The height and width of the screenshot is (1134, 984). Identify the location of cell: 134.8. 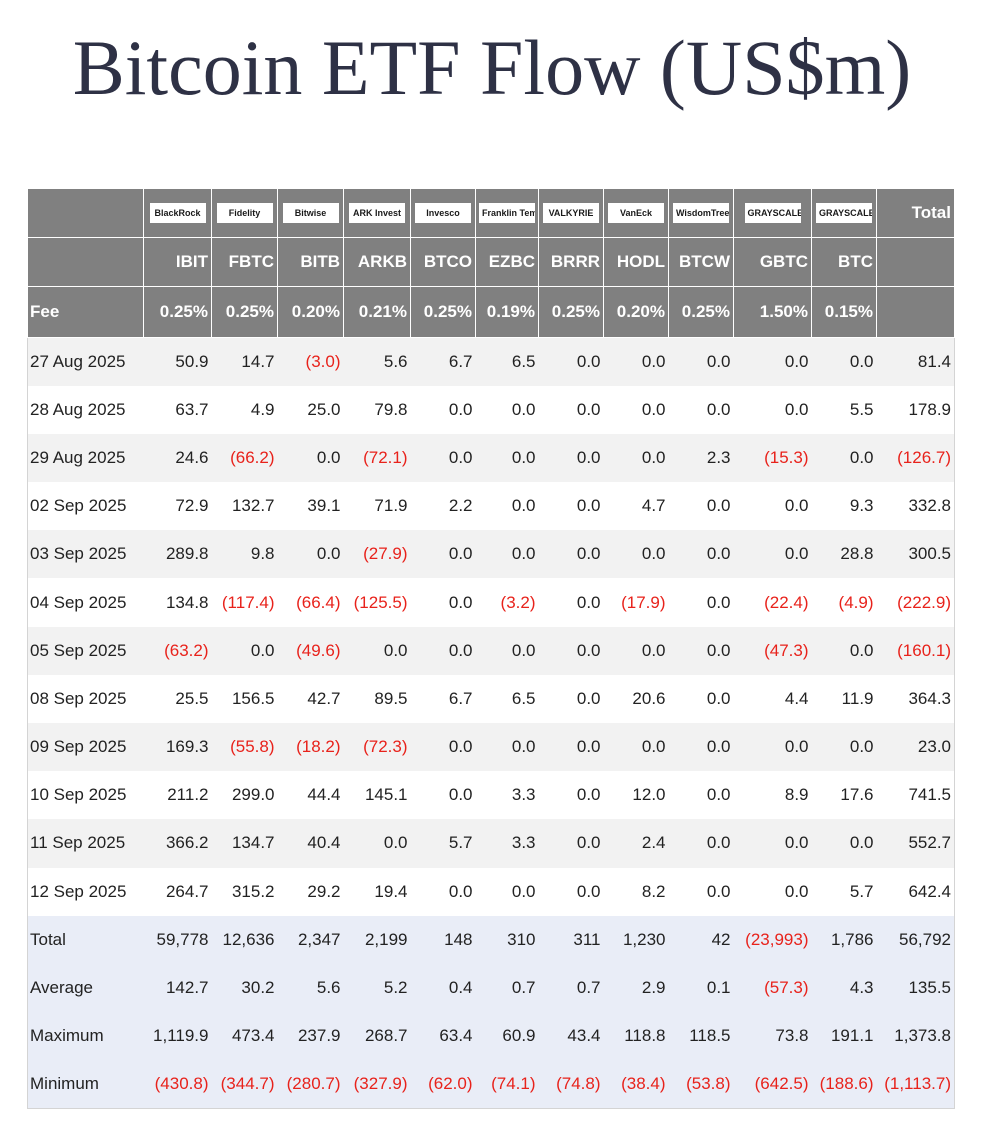
(187, 602).